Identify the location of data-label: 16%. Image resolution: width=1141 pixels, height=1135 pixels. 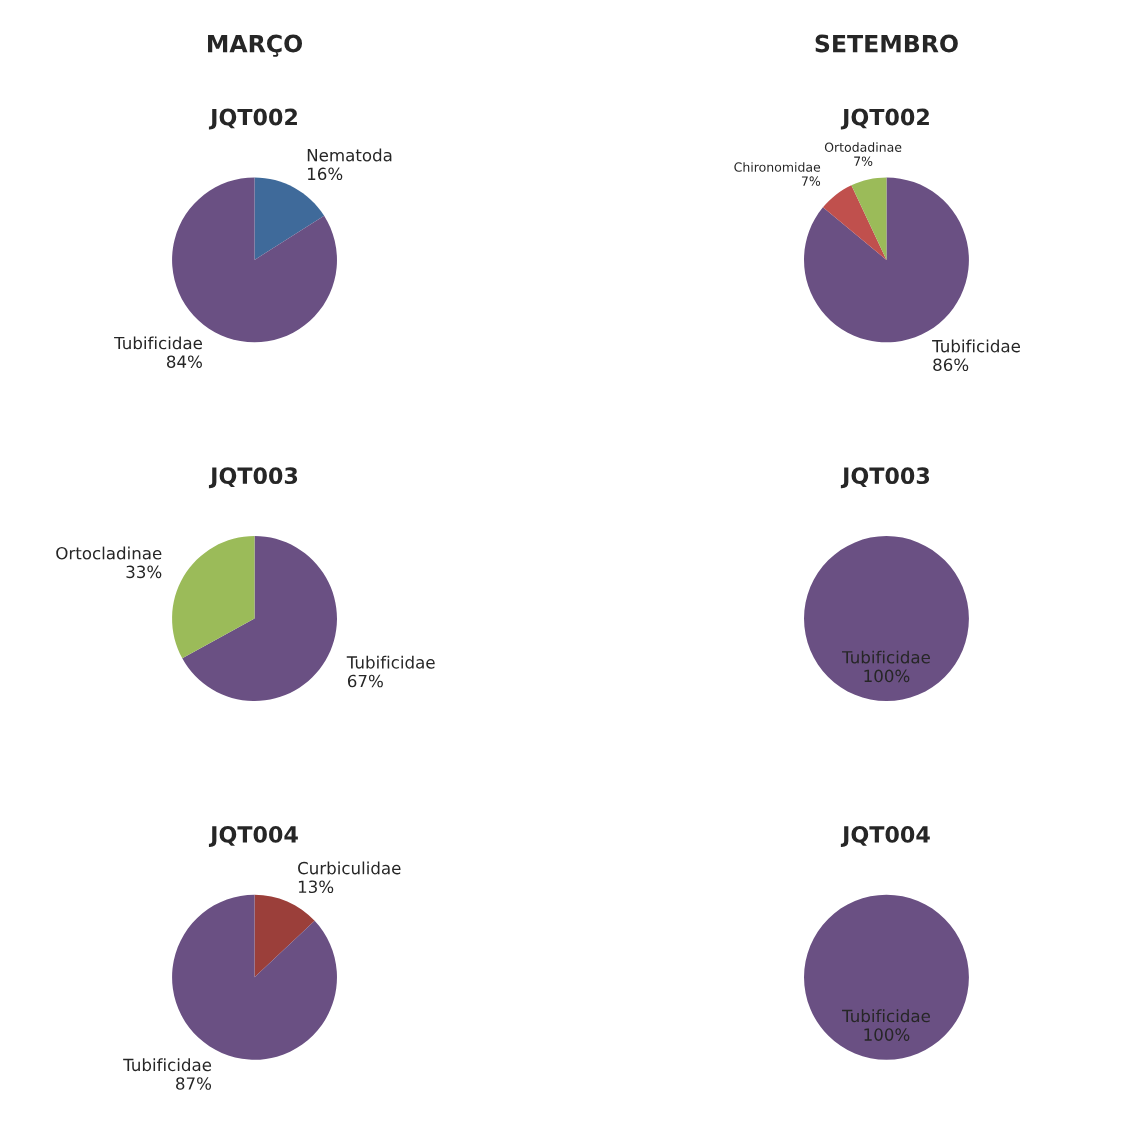
(325, 174).